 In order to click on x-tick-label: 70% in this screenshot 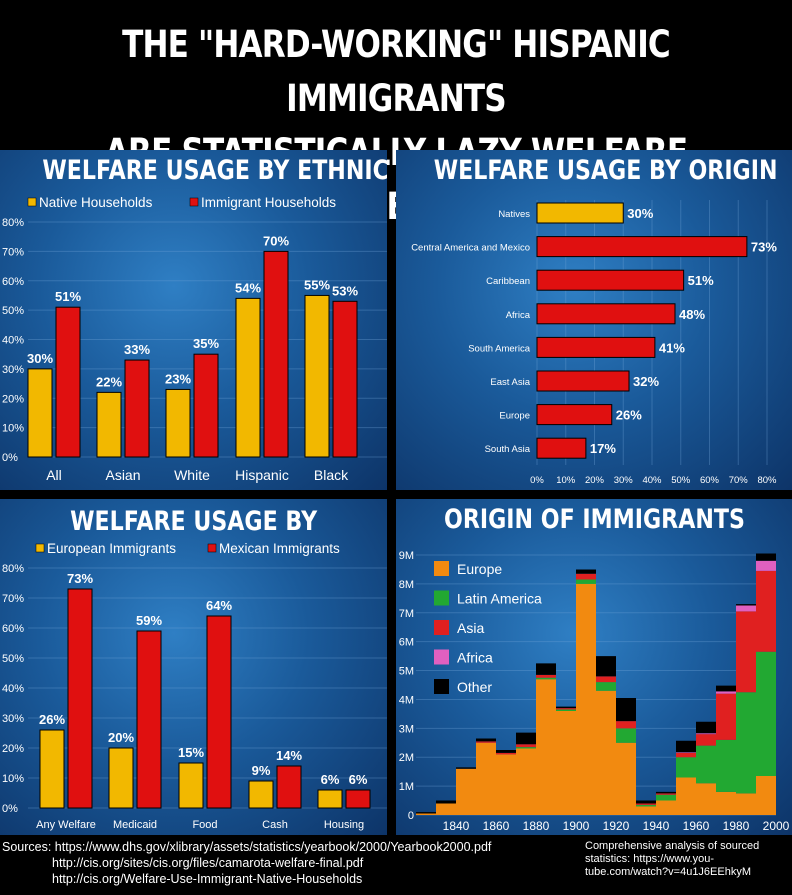, I will do `click(739, 480)`.